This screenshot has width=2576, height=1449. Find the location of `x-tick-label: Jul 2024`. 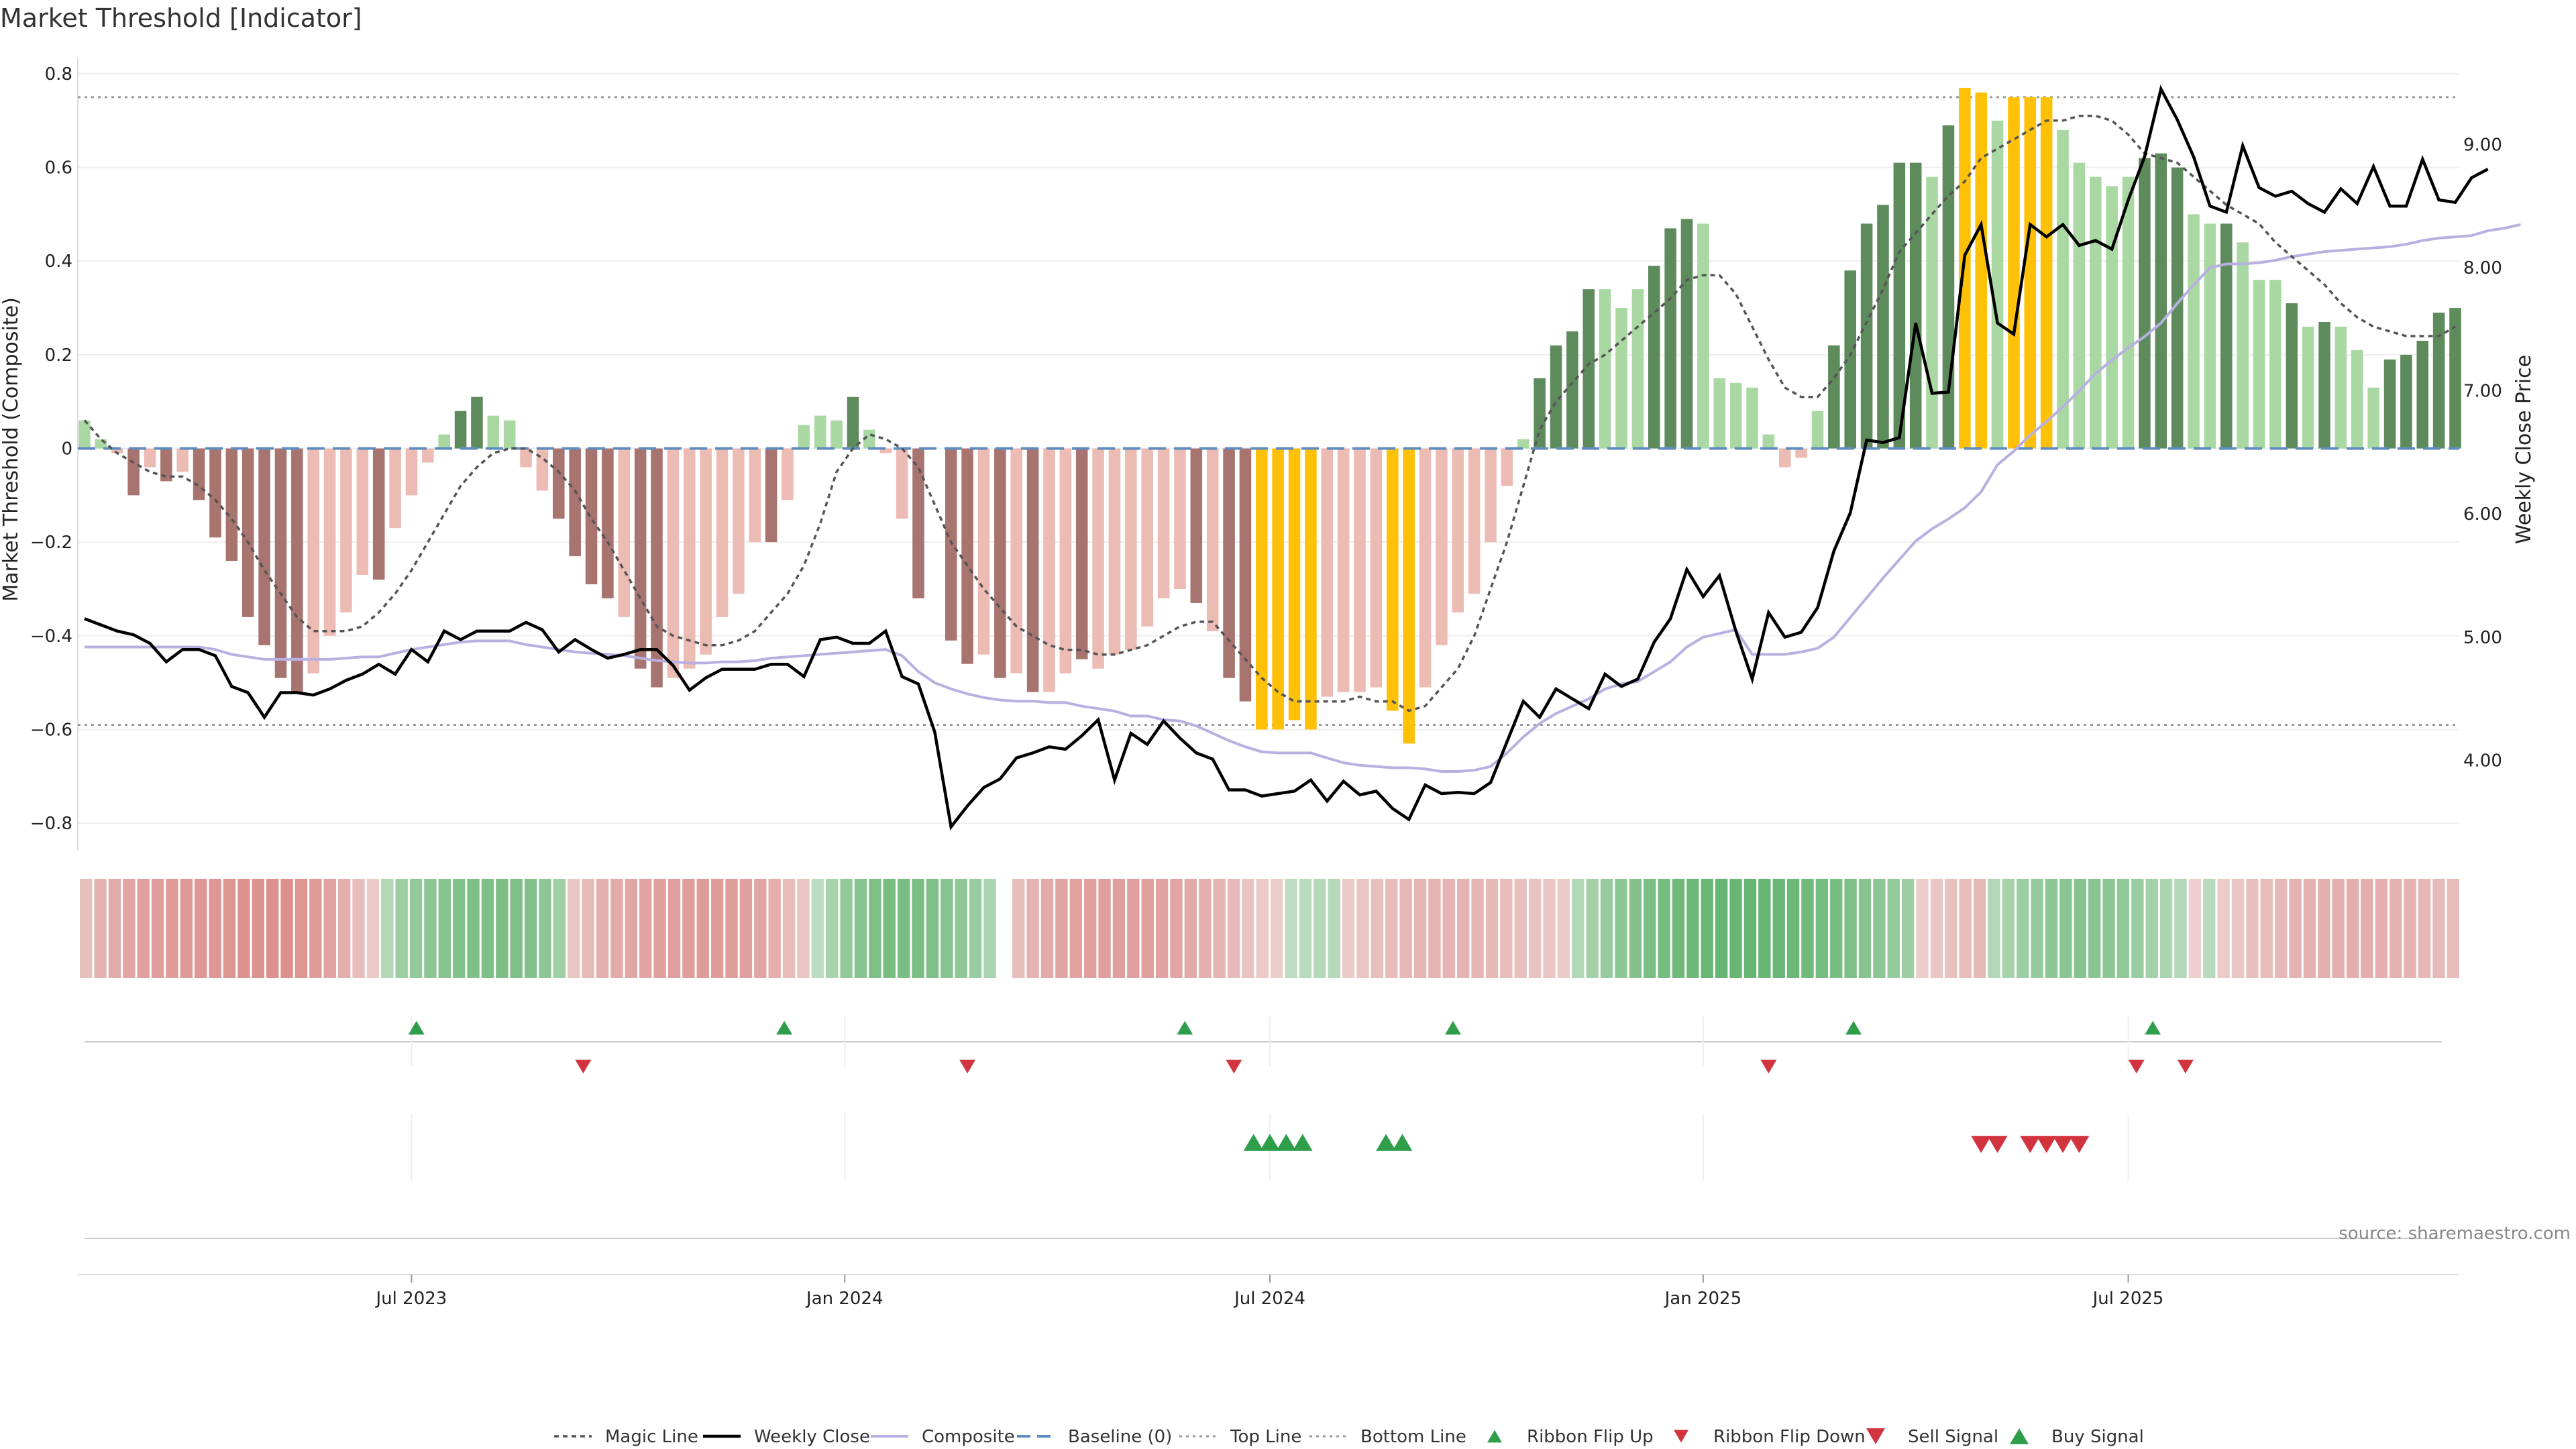

x-tick-label: Jul 2024 is located at coordinates (1269, 1299).